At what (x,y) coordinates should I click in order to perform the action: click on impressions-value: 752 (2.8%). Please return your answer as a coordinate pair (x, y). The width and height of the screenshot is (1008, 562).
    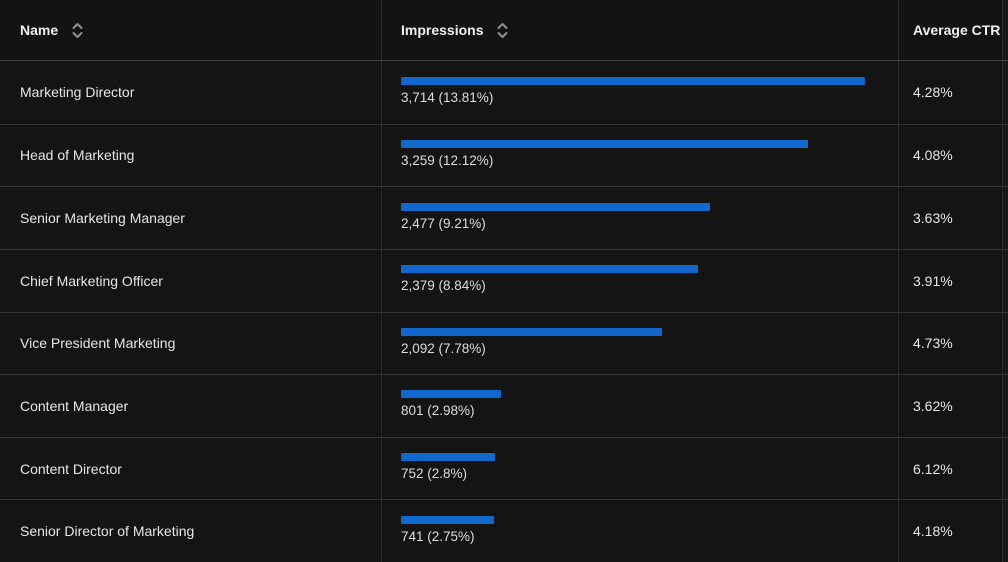
    Looking at the image, I should click on (434, 474).